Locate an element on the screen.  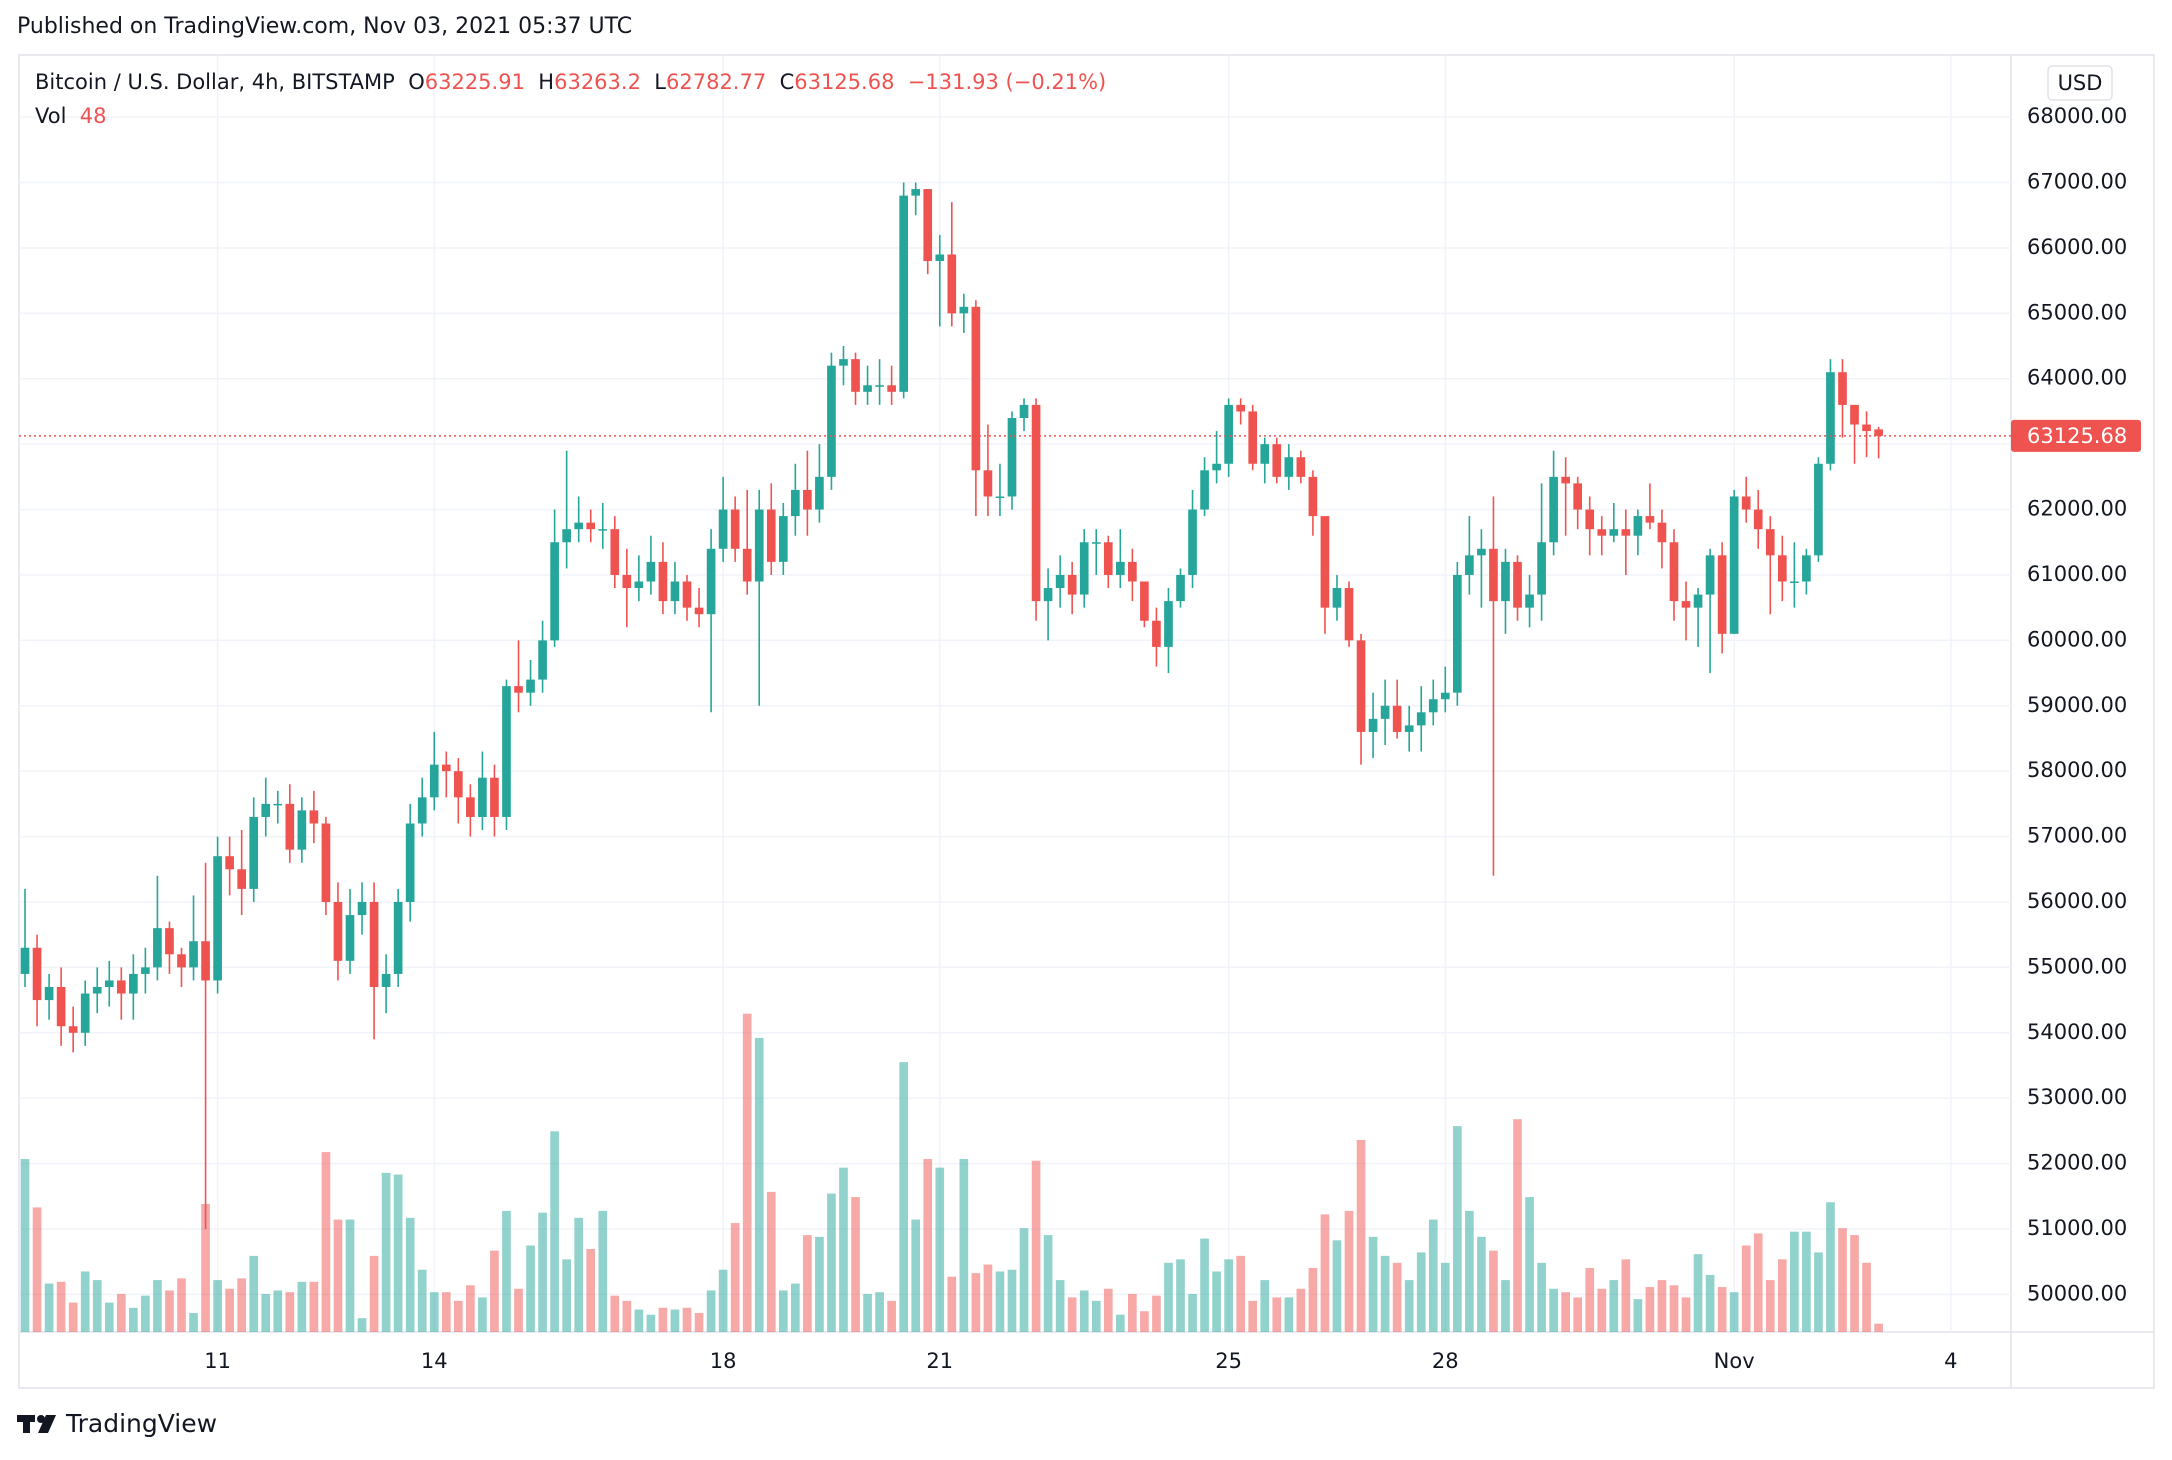
last-price-box is located at coordinates (2076, 435).